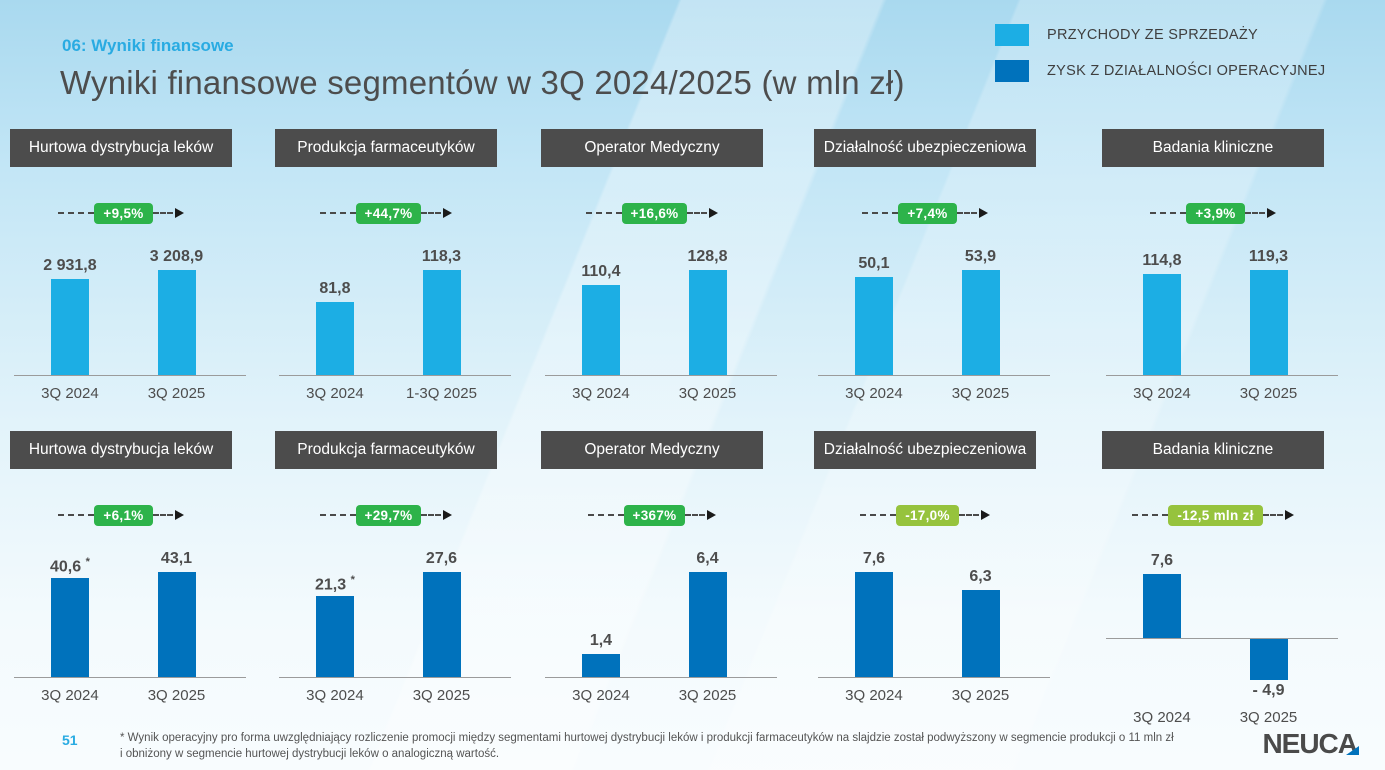 Image resolution: width=1385 pixels, height=770 pixels. What do you see at coordinates (707, 324) in the screenshot?
I see `bar-cell: 128,8 3Q 2025` at bounding box center [707, 324].